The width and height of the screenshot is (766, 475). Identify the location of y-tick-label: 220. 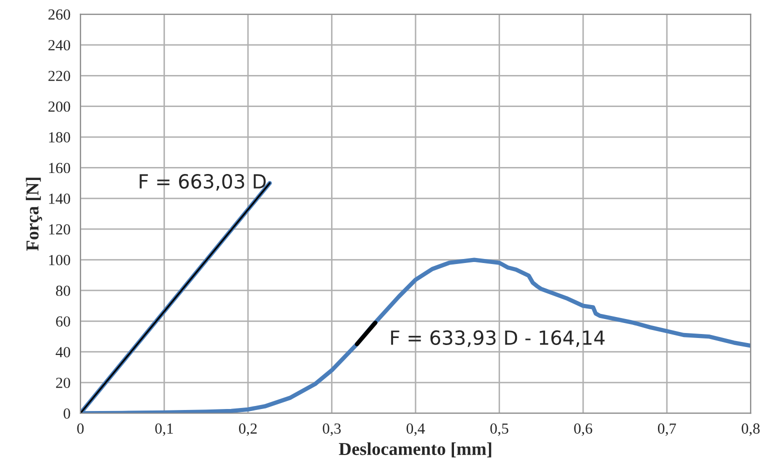
(59, 76).